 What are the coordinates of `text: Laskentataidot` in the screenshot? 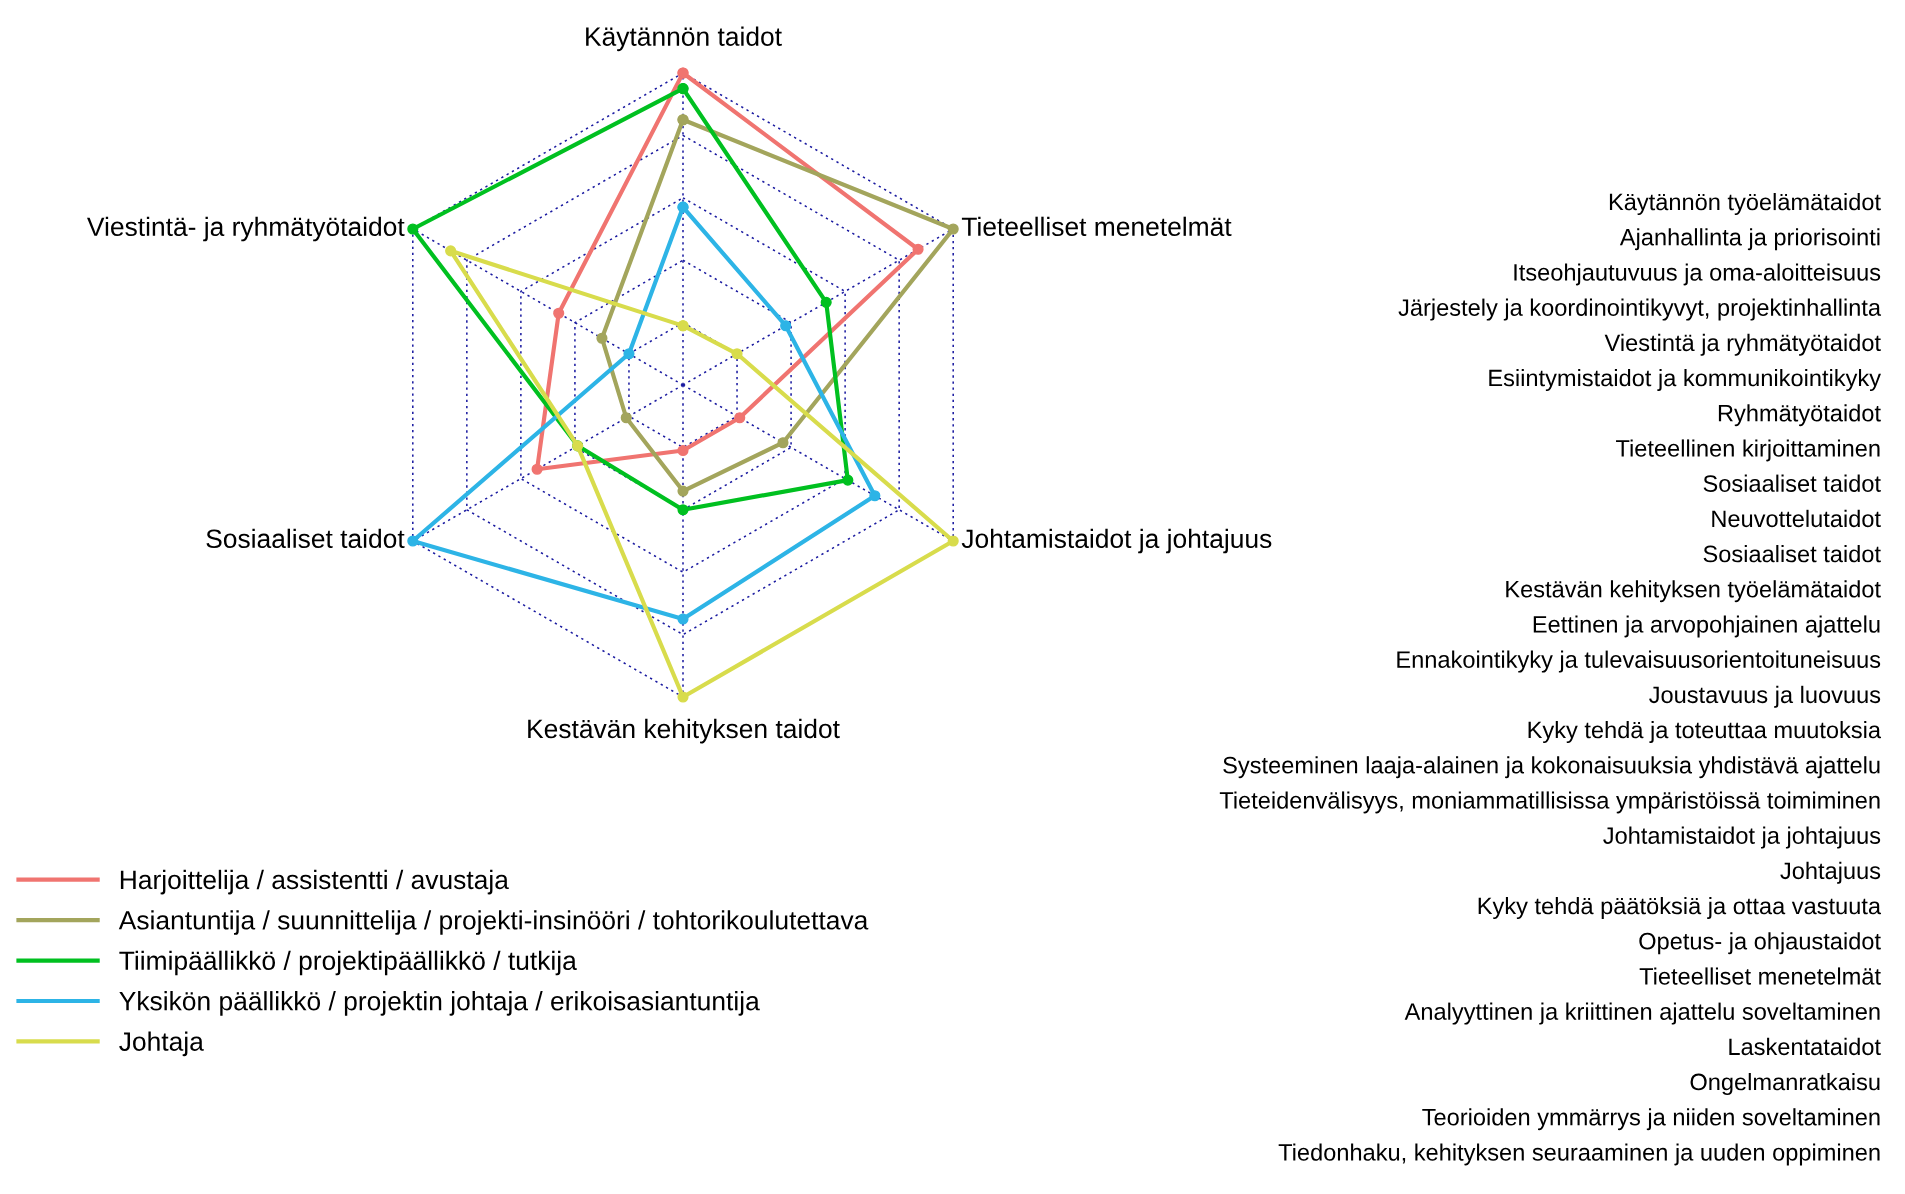 It's located at (1805, 1046).